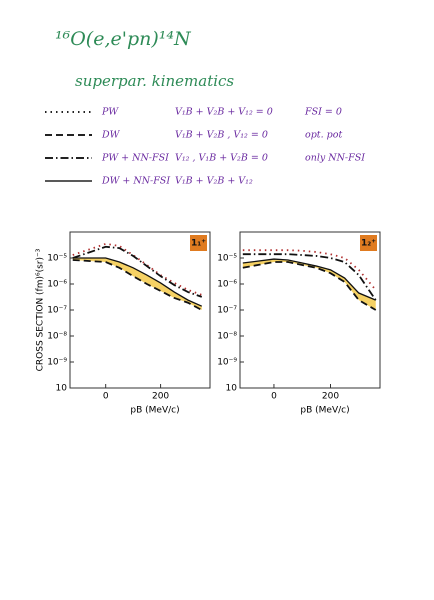 This screenshot has height=600, width=434. Describe the element at coordinates (221, 135) in the screenshot. I see `legend-condition: V₁B + V₂B , V₁₂ = 0` at that location.